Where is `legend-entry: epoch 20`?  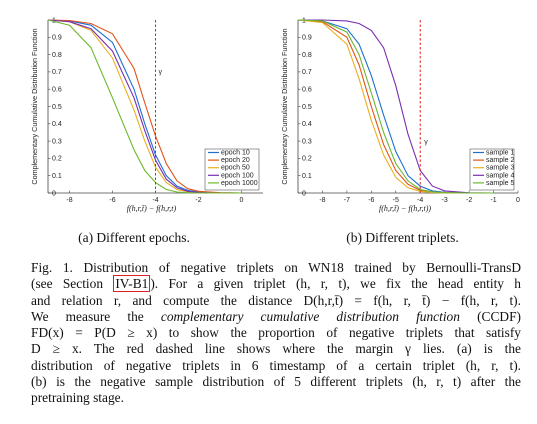 legend-entry: epoch 20 is located at coordinates (235, 160).